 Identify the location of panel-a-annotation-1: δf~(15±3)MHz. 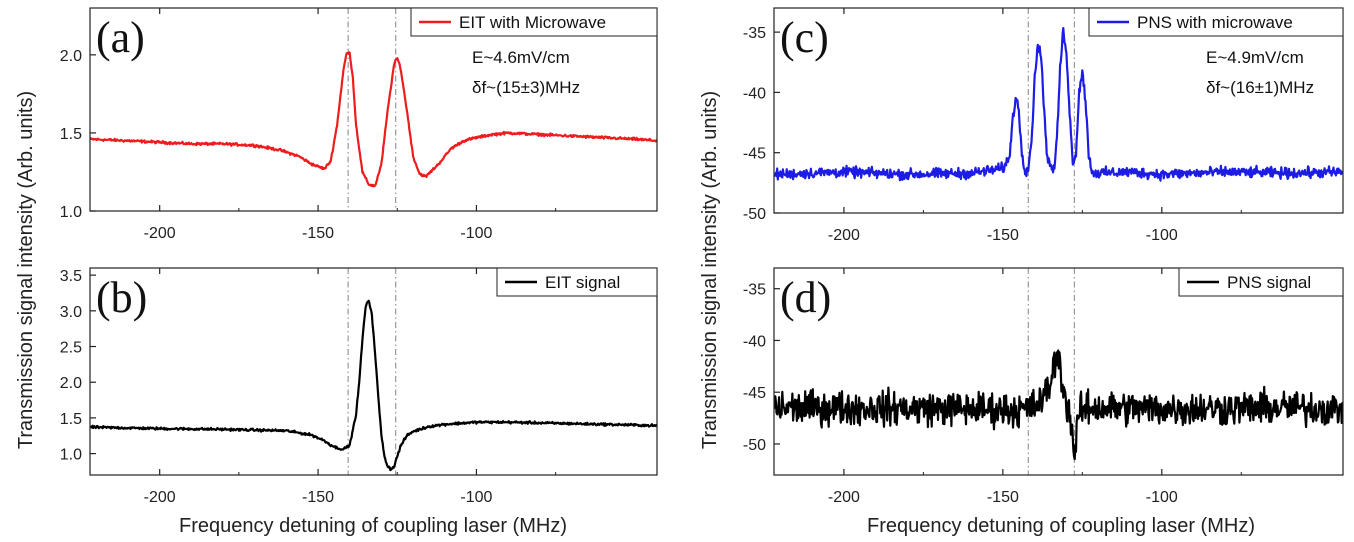
(526, 87).